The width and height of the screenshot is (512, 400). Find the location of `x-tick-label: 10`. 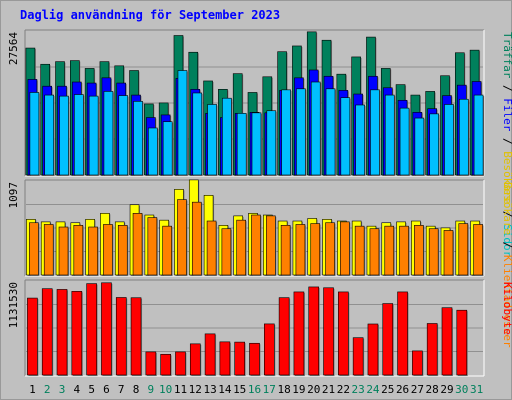

x-tick-label: 10 is located at coordinates (165, 389).